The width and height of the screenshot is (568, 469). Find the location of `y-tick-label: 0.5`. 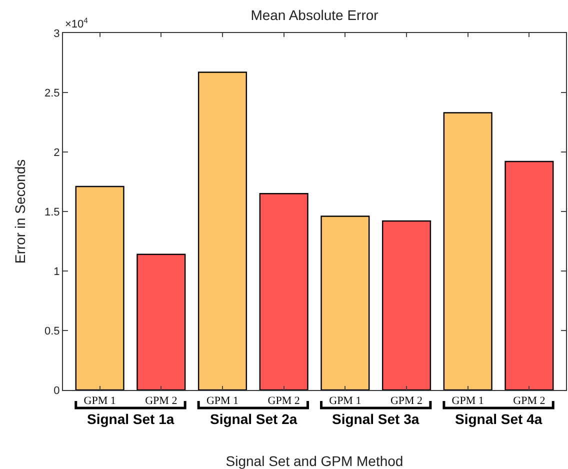

y-tick-label: 0.5 is located at coordinates (52, 331).